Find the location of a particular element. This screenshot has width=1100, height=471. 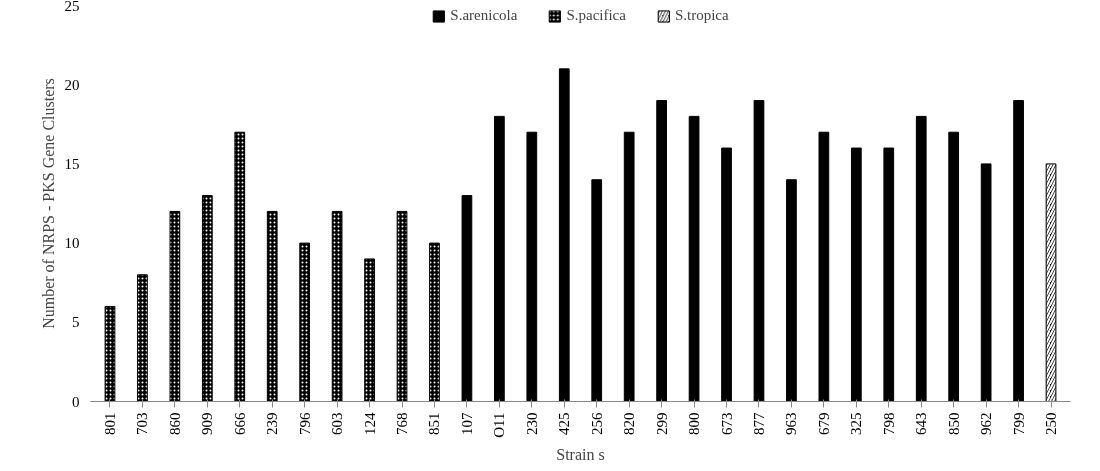

x-tick-label: 124 is located at coordinates (369, 423).